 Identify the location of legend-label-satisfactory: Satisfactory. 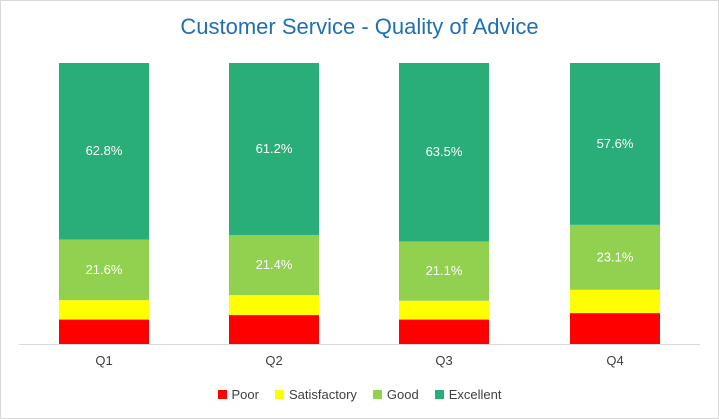
(322, 394).